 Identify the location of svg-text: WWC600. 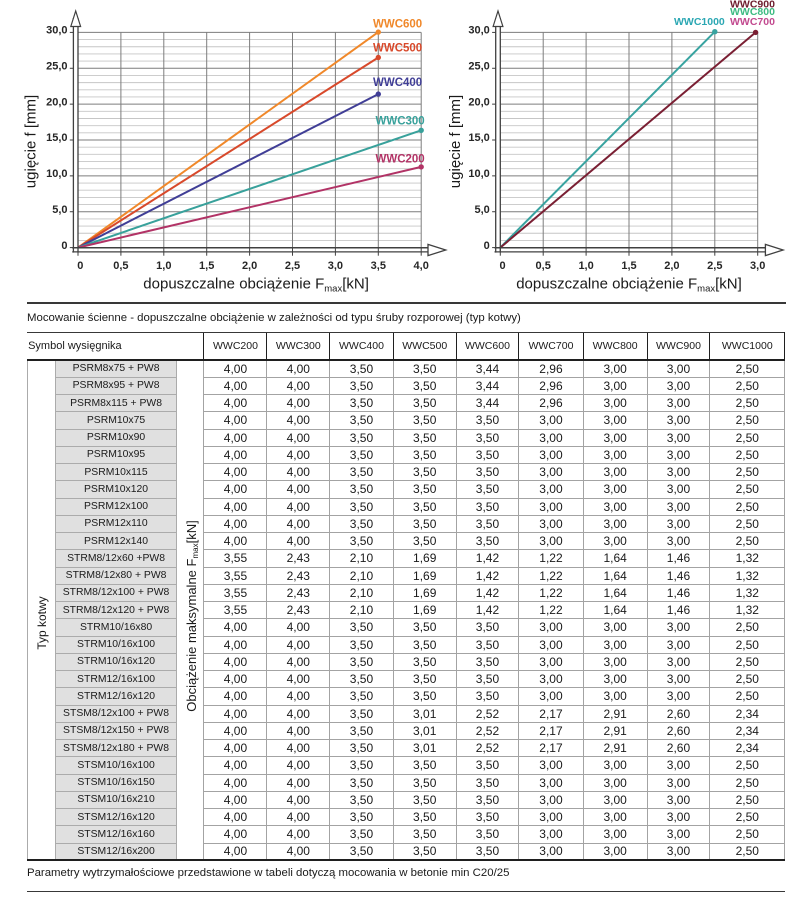
(397, 25).